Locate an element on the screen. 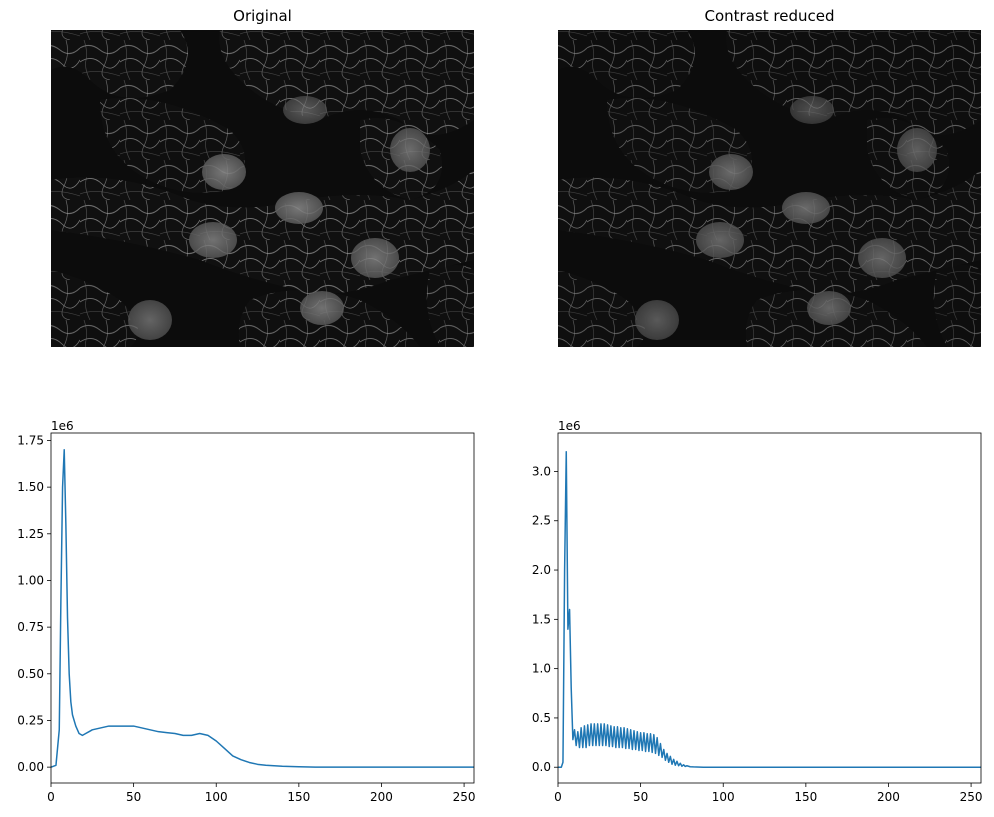 The width and height of the screenshot is (994, 817). original-x-tick-label: 200 is located at coordinates (381, 797).